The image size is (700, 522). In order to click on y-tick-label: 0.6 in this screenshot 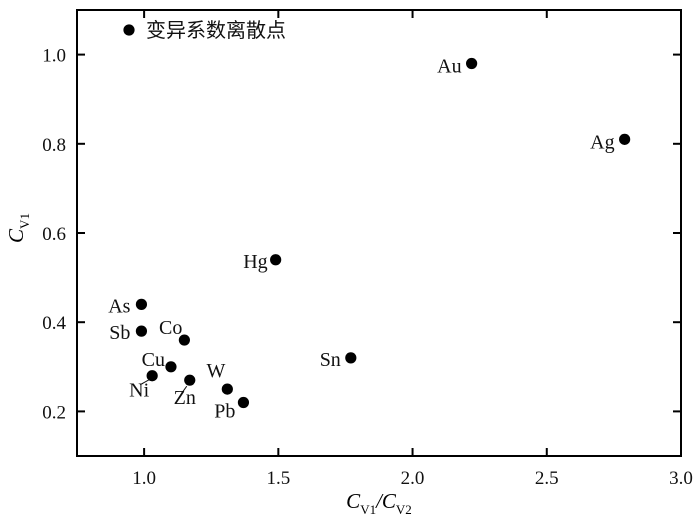, I will do `click(54, 234)`.